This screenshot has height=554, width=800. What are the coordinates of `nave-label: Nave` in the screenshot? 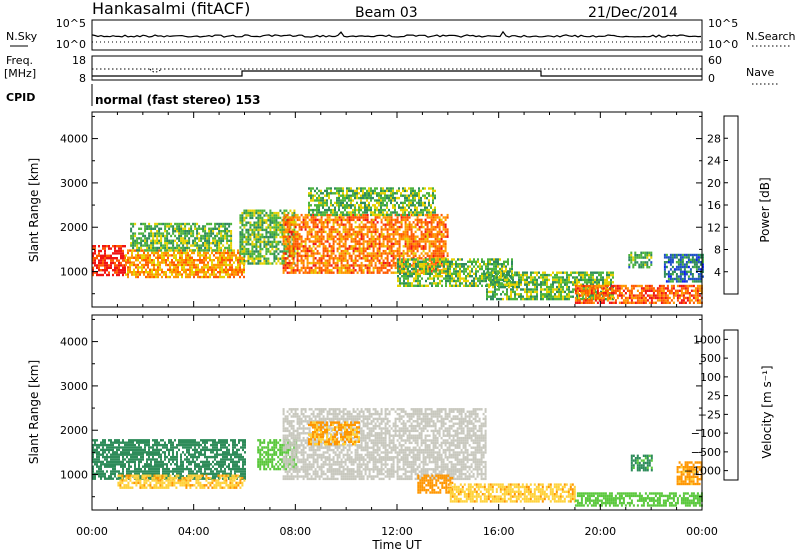 It's located at (760, 72).